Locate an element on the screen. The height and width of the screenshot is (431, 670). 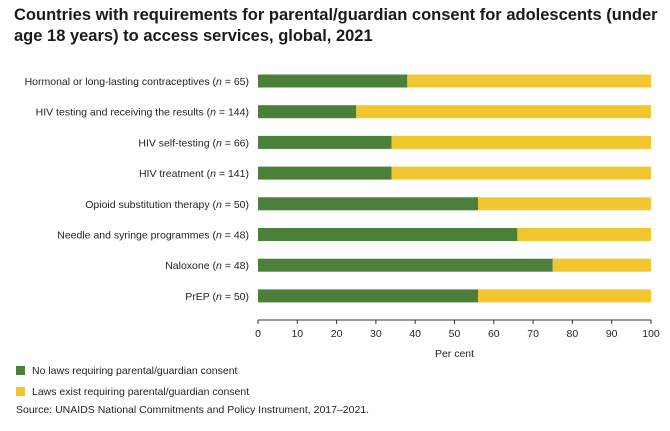
category-label: Naloxone (n = 48) is located at coordinates (207, 266).